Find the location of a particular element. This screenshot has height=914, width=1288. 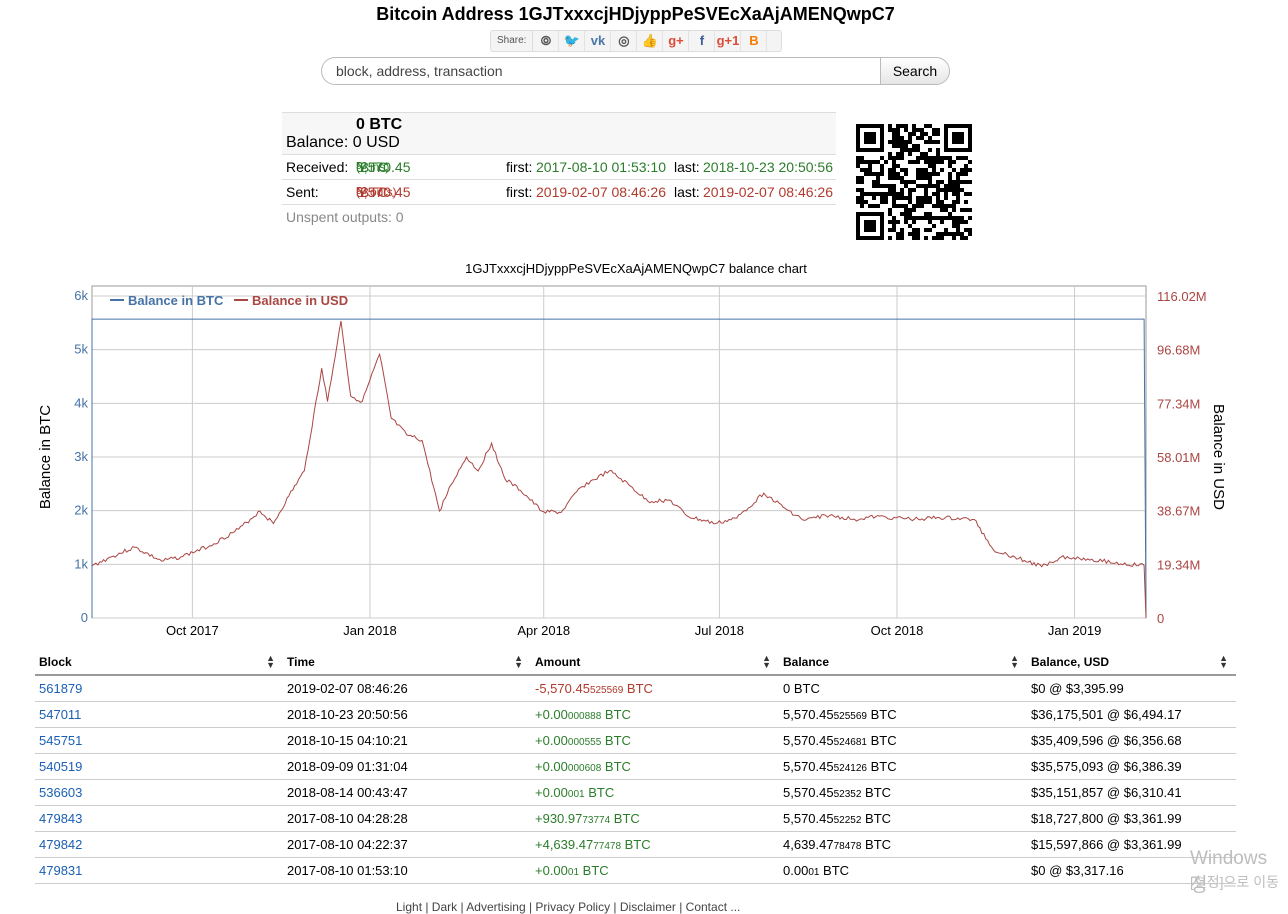

tx-time: 2018-10-15 04:10:21 is located at coordinates (407, 740).